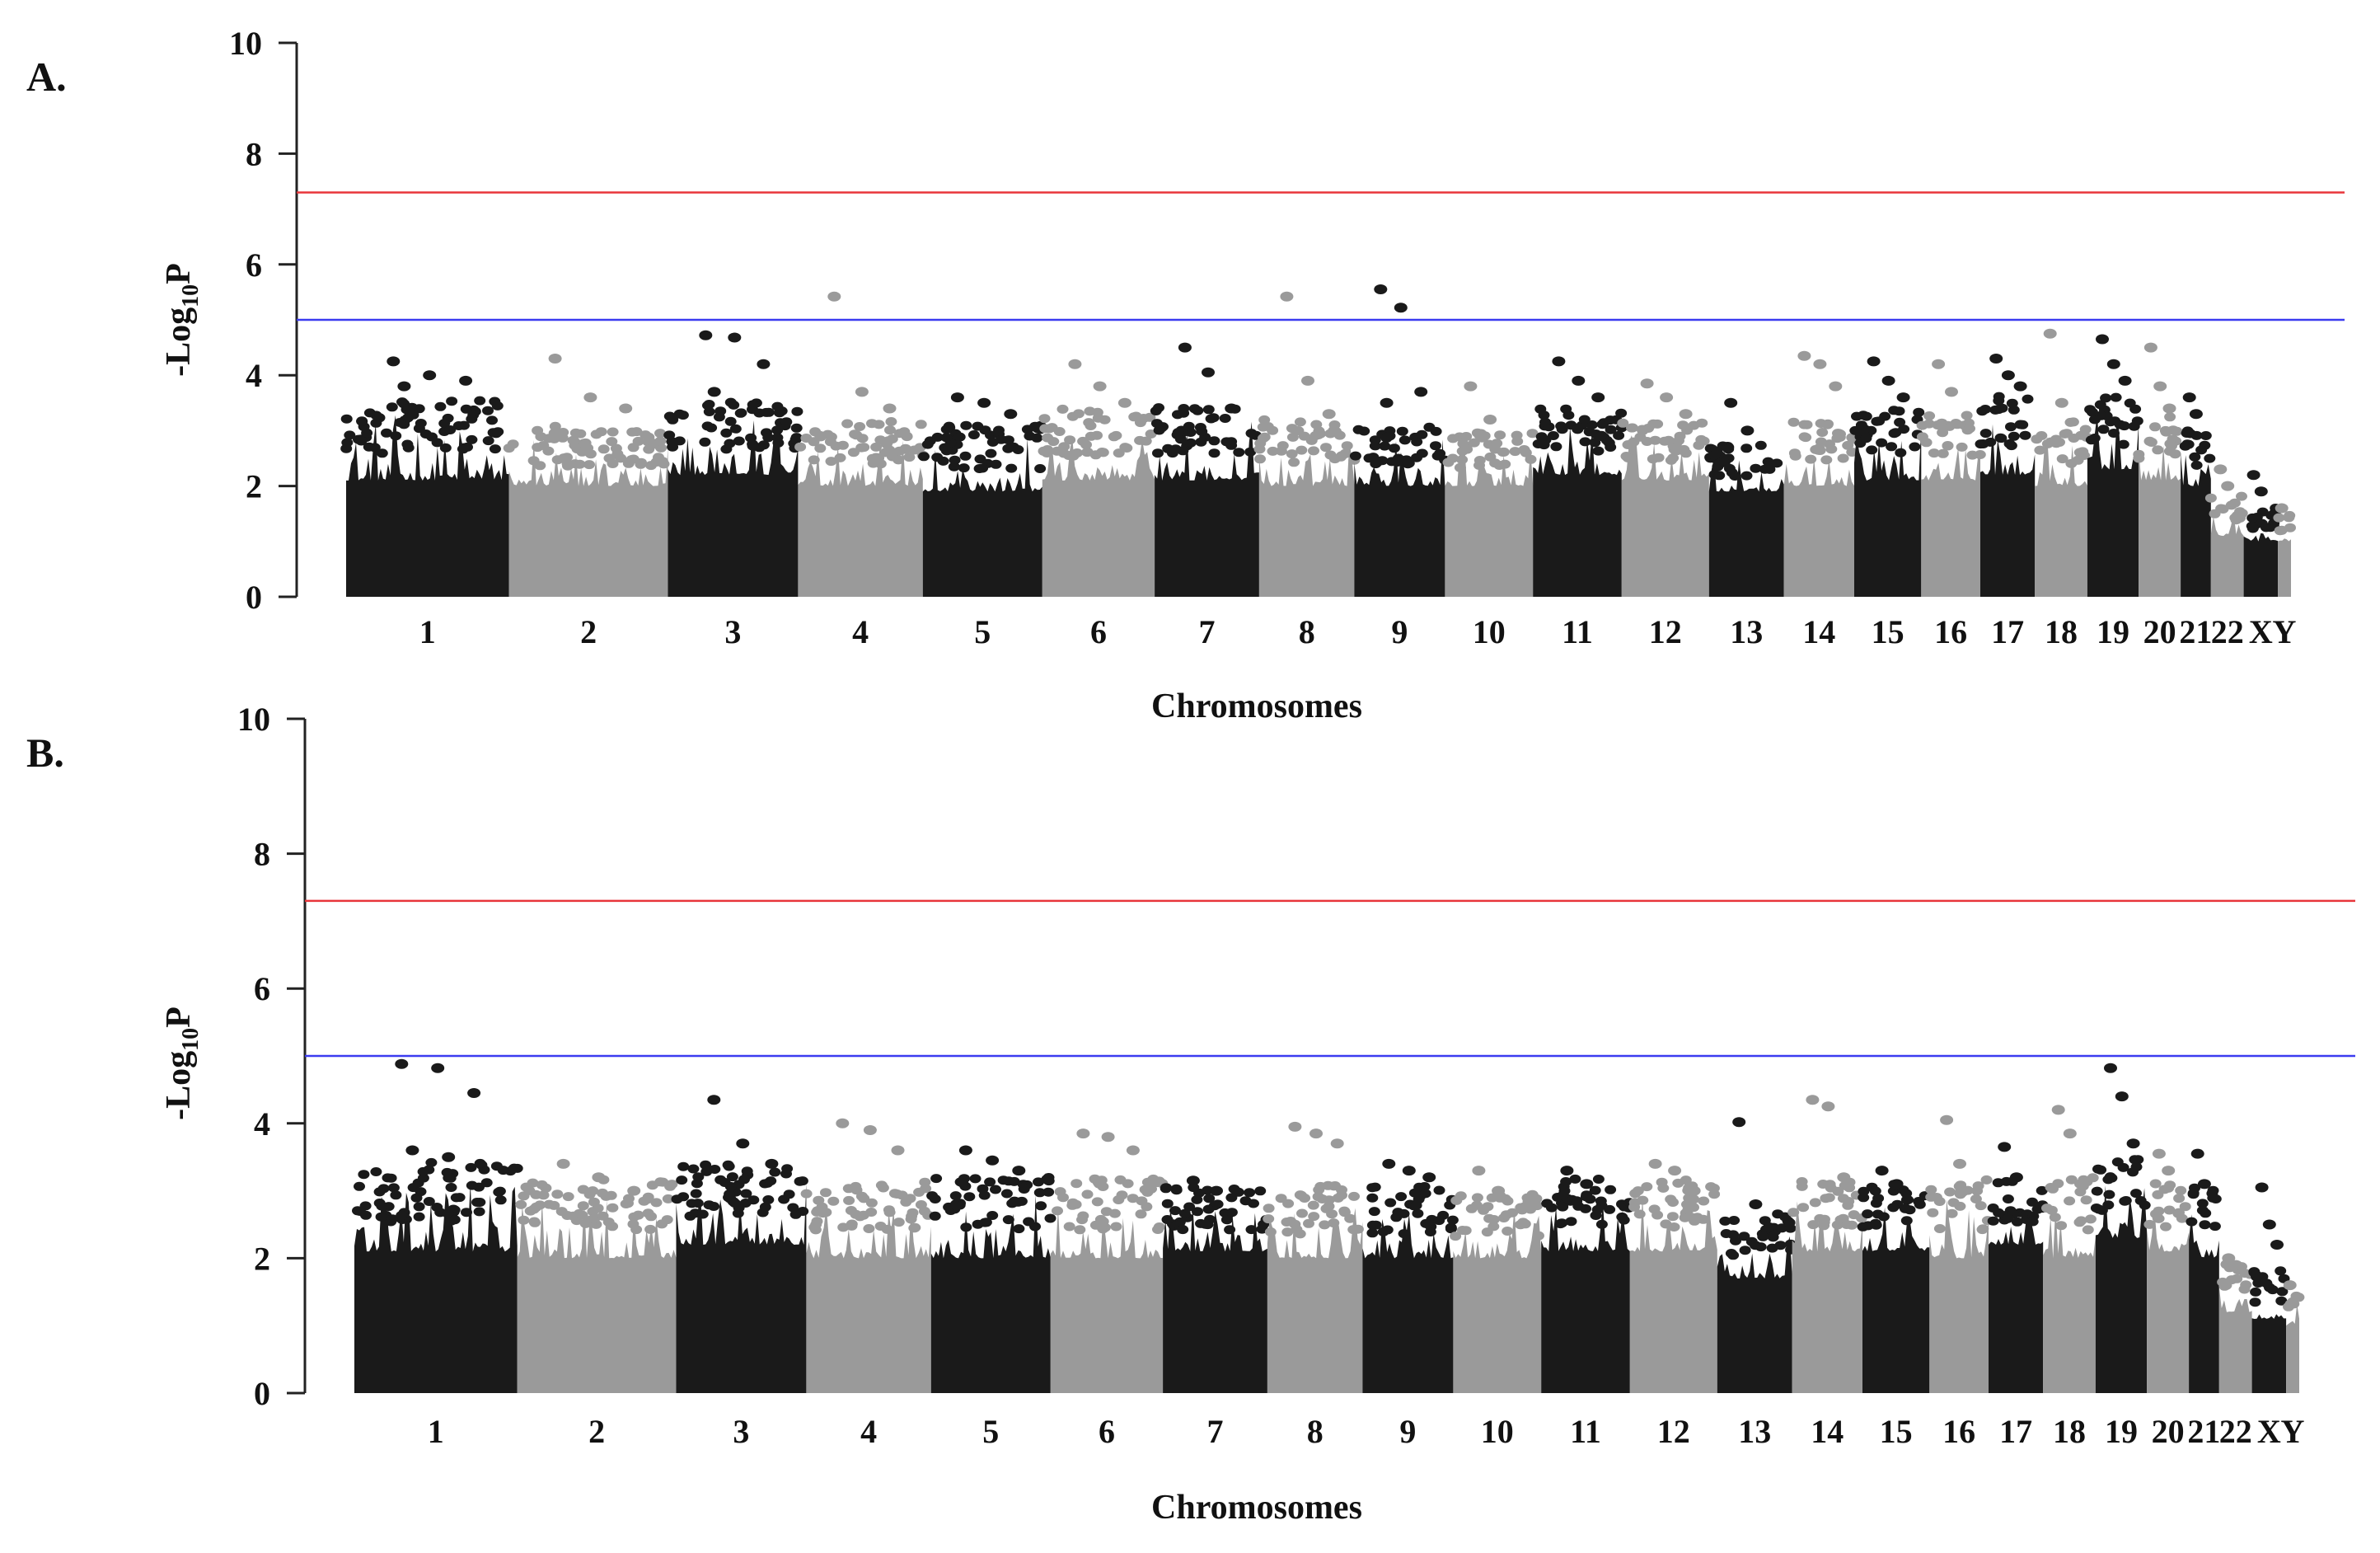  I want to click on chromosome-label: Y, so click(2293, 1431).